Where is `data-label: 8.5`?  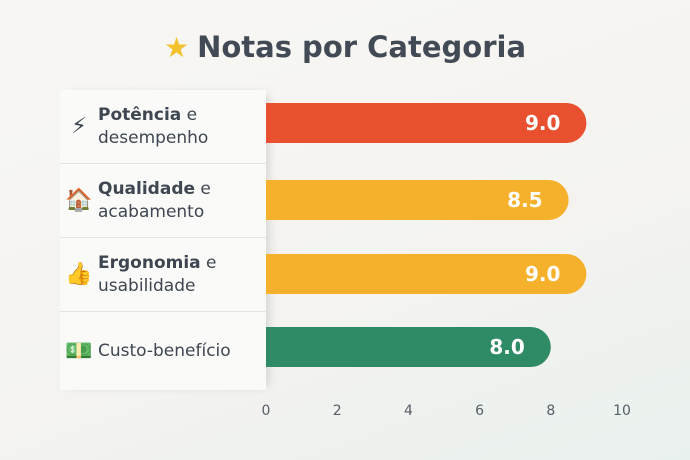 data-label: 8.5 is located at coordinates (524, 200).